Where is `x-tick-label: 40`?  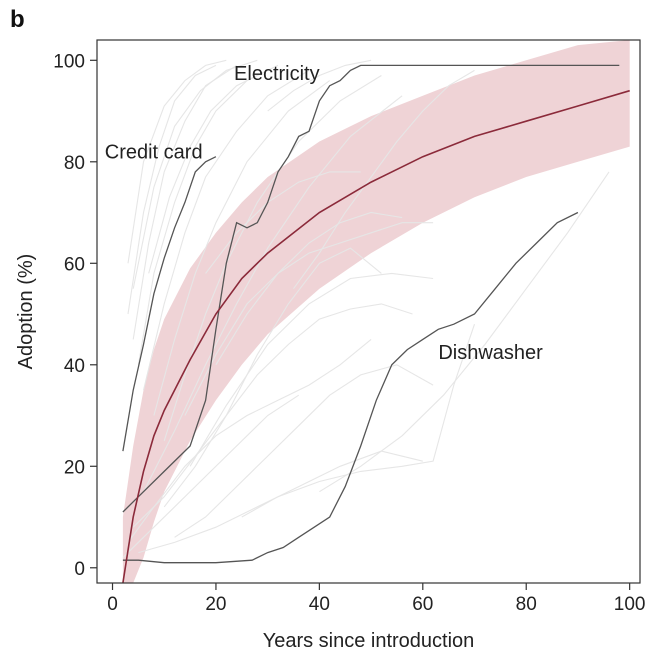 x-tick-label: 40 is located at coordinates (319, 604).